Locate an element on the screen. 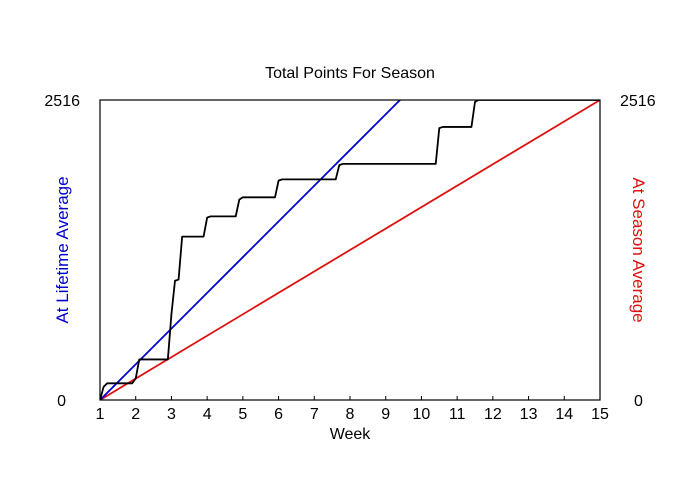 Image resolution: width=700 pixels, height=500 pixels. y-right-tick-max: 2516 is located at coordinates (638, 101).